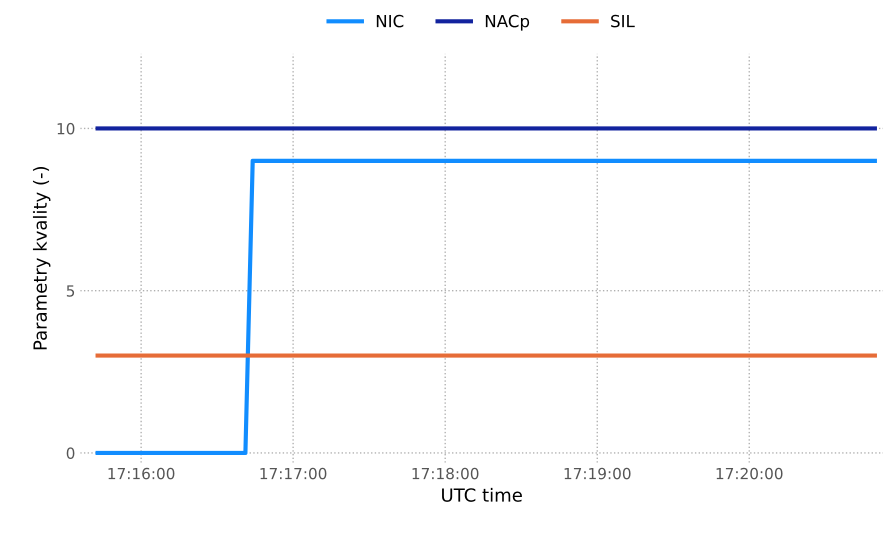  I want to click on x-axis-title: UTC time, so click(482, 495).